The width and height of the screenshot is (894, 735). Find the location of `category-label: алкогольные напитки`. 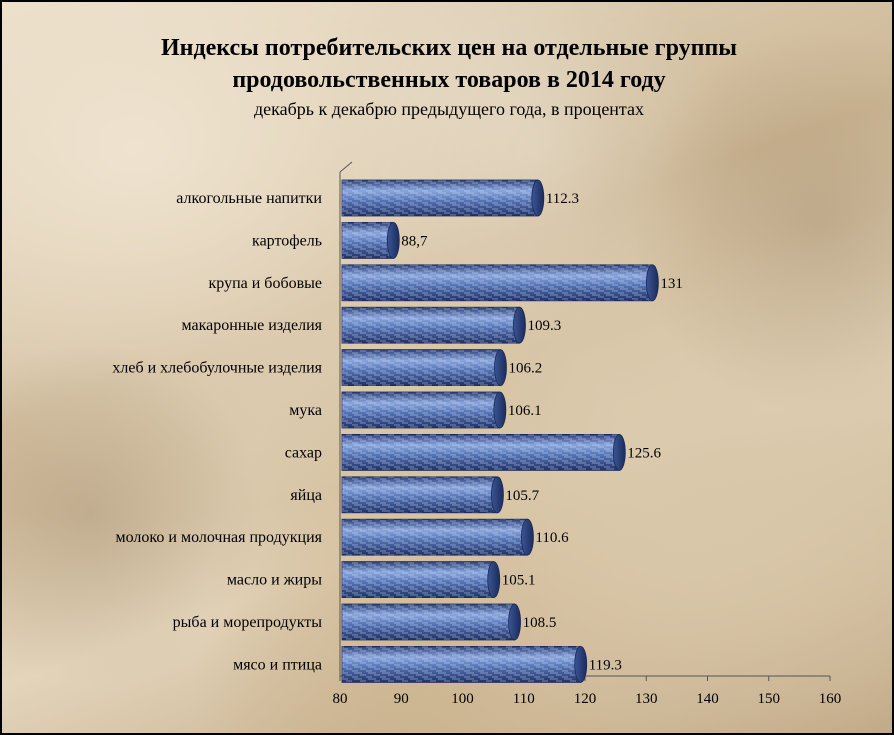

category-label: алкогольные напитки is located at coordinates (249, 198).